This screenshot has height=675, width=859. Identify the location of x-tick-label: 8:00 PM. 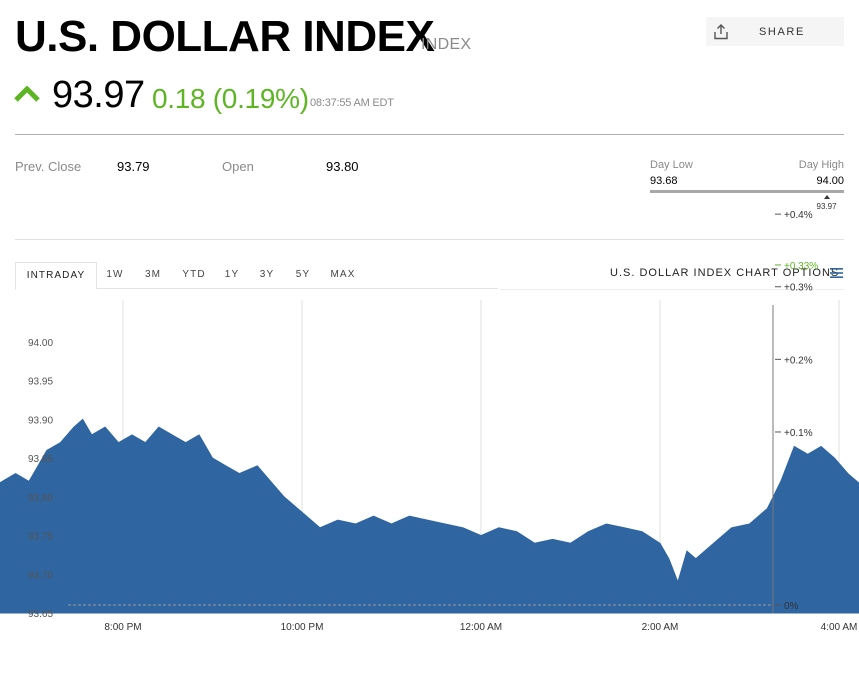
(122, 627).